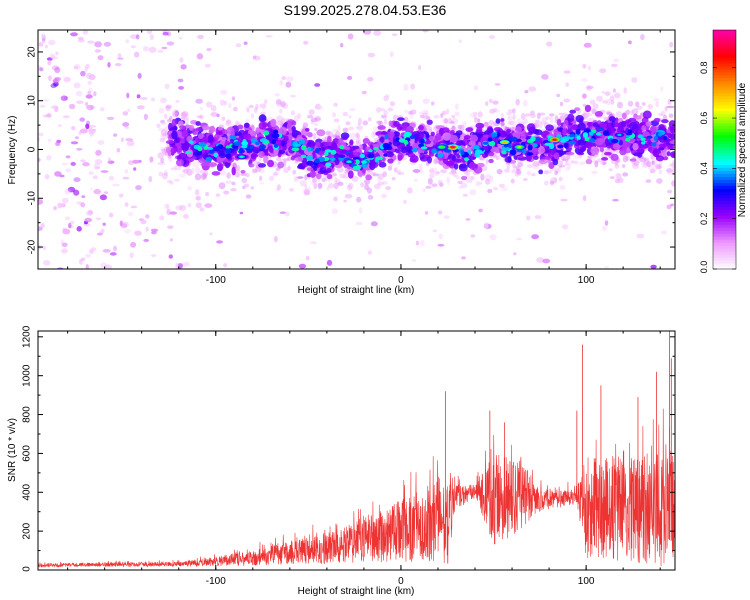 Image resolution: width=750 pixels, height=600 pixels. Describe the element at coordinates (349, 161) in the screenshot. I see `spectrogram-hot-spot` at that location.